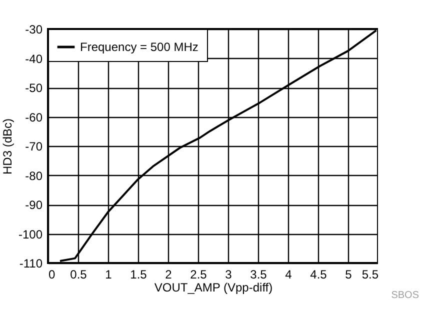 This screenshot has width=433, height=324. I want to click on x-tick-label: 5.5, so click(370, 275).